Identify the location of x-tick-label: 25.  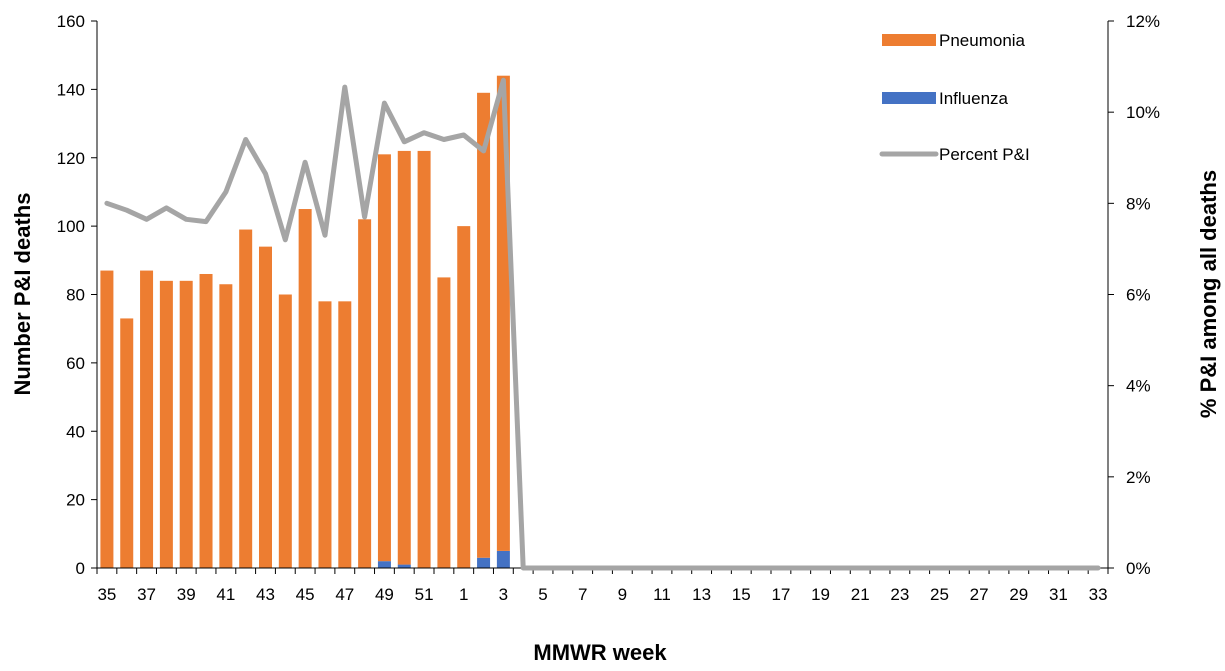
(939, 594).